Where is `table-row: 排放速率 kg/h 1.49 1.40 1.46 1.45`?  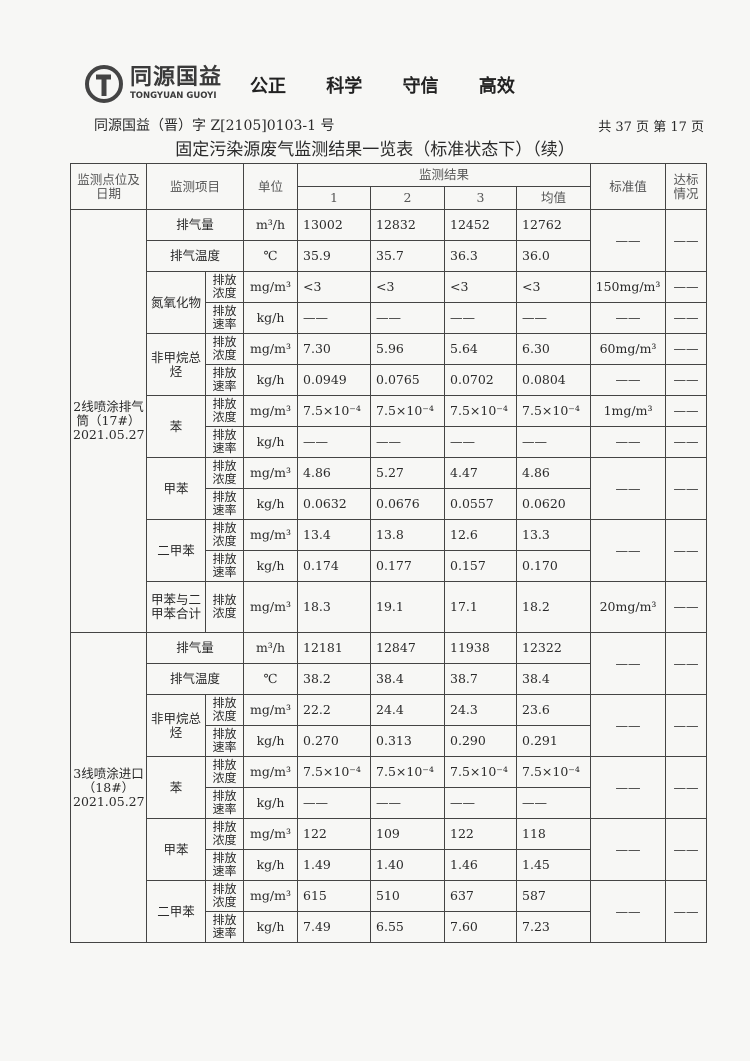
table-row: 排放速率 kg/h 1.49 1.40 1.46 1.45 is located at coordinates (389, 865).